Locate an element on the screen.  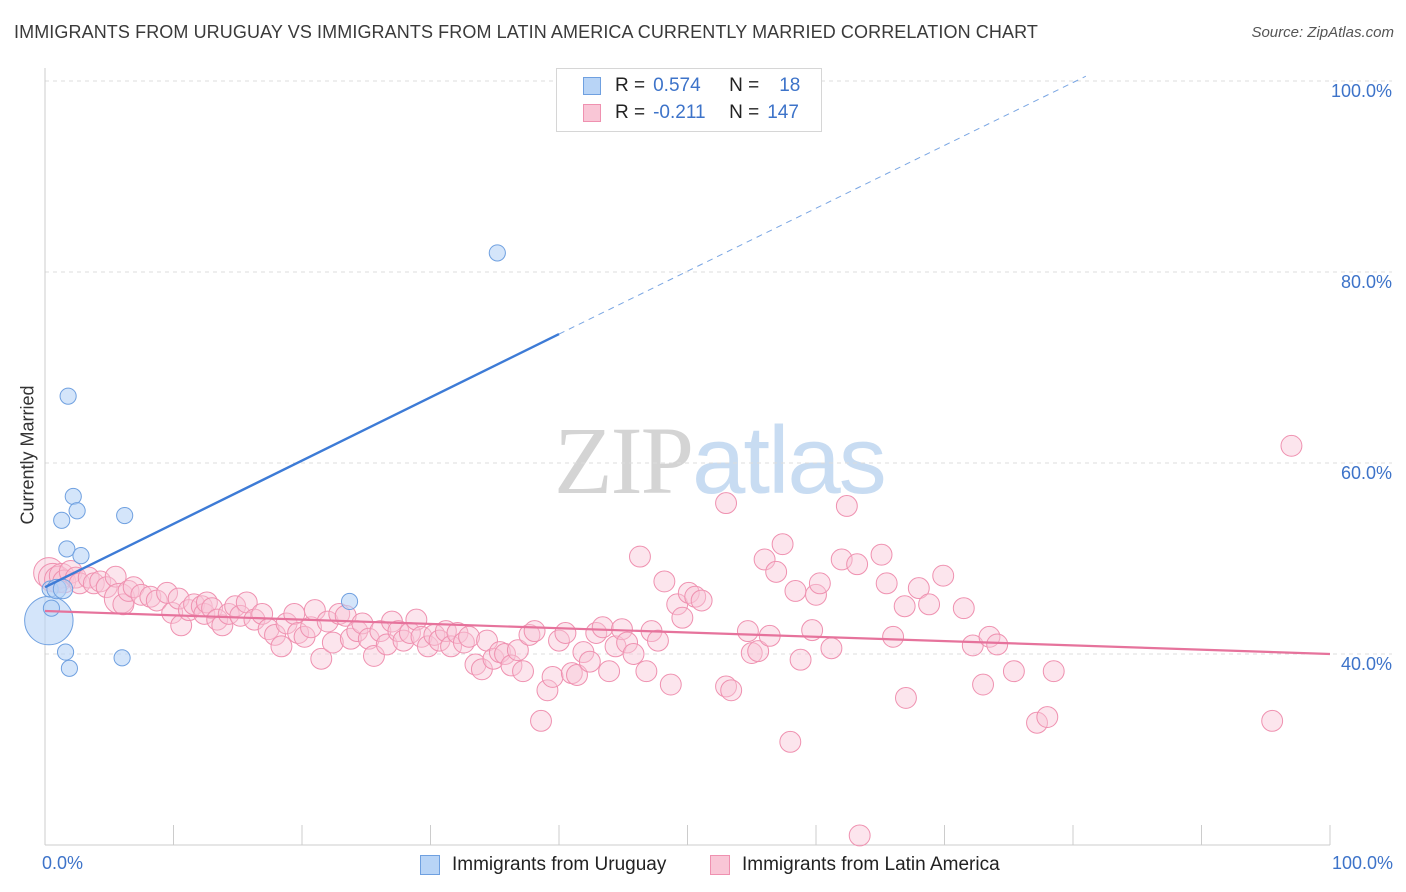
bottom-legend-label-latin-america: Immigrants from Latin America is located at coordinates (871, 864).